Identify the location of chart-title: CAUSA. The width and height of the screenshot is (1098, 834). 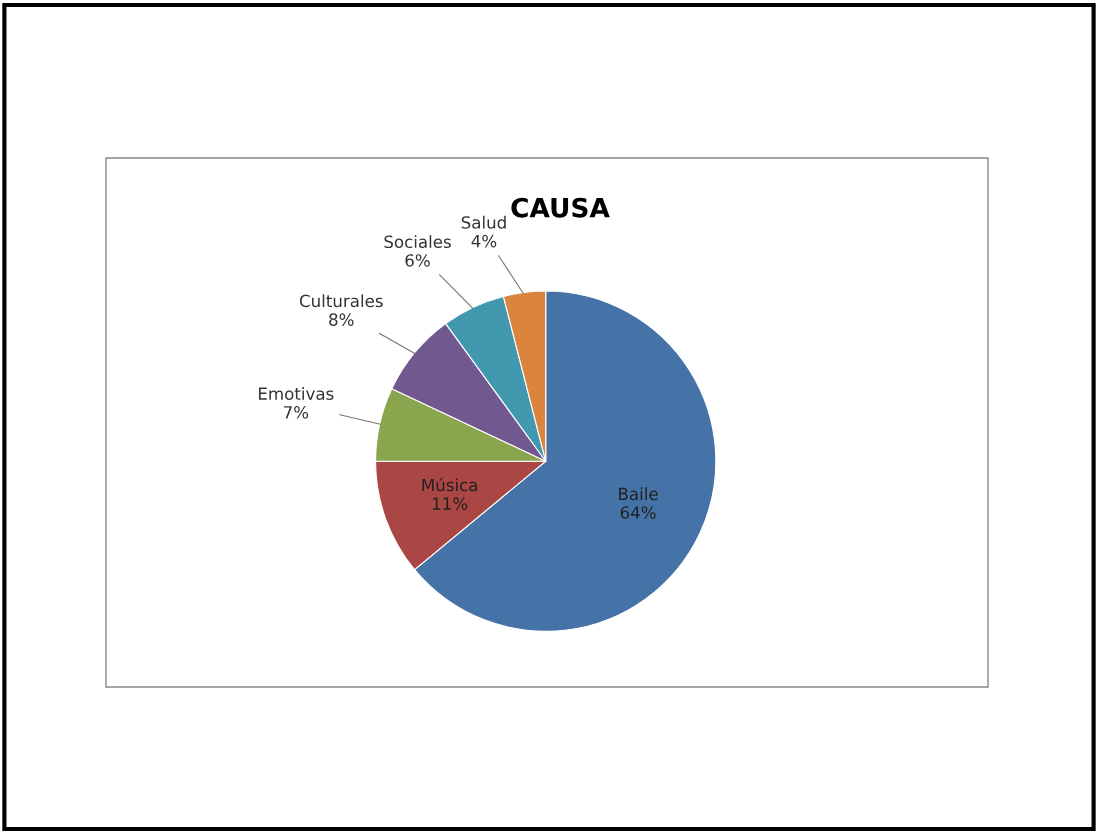
(560, 207).